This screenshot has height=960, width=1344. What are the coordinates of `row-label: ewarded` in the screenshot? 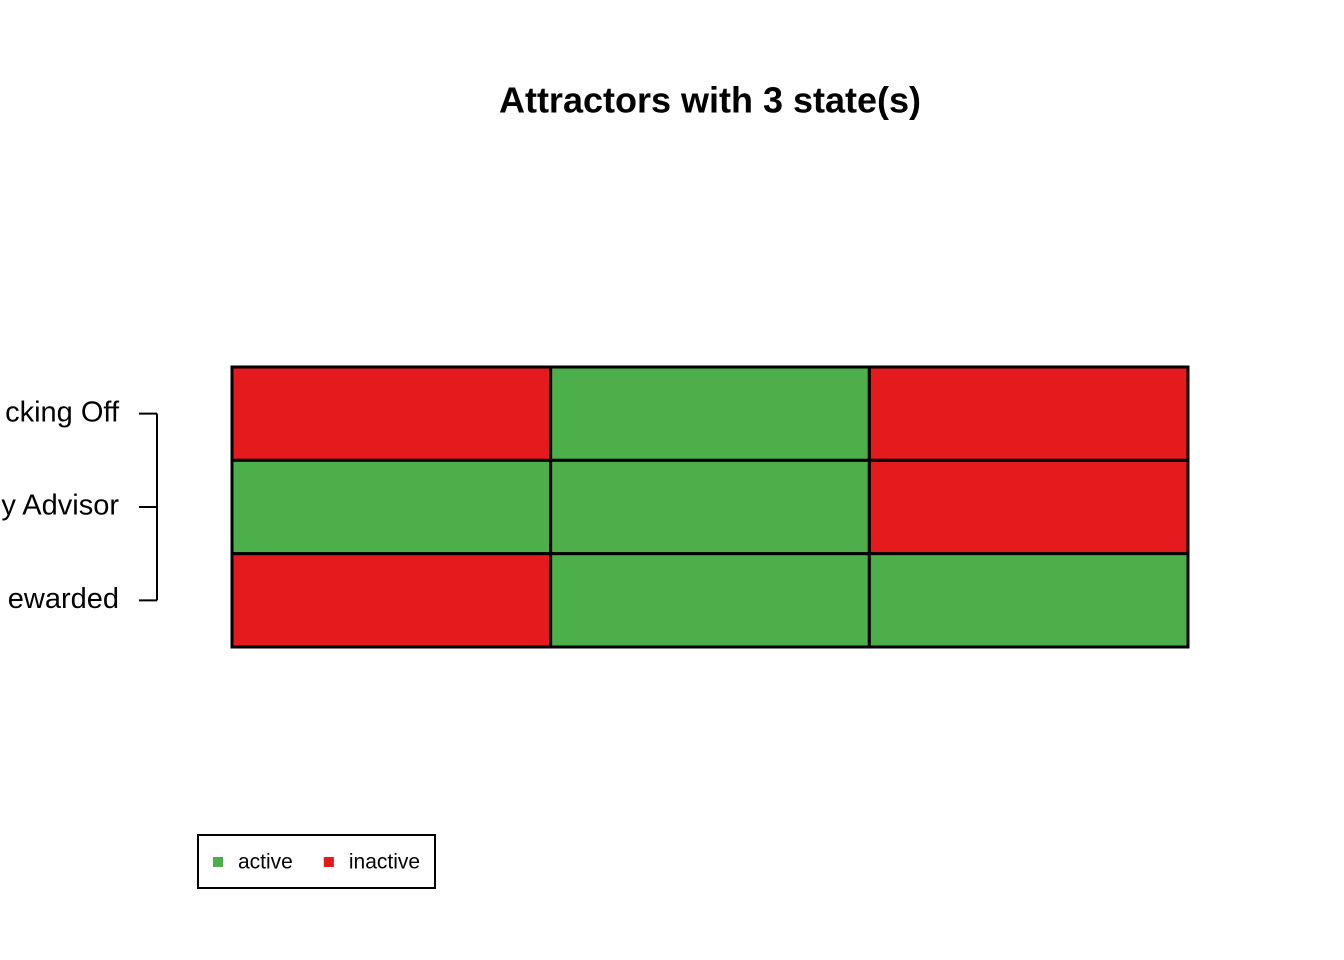 It's located at (63, 599).